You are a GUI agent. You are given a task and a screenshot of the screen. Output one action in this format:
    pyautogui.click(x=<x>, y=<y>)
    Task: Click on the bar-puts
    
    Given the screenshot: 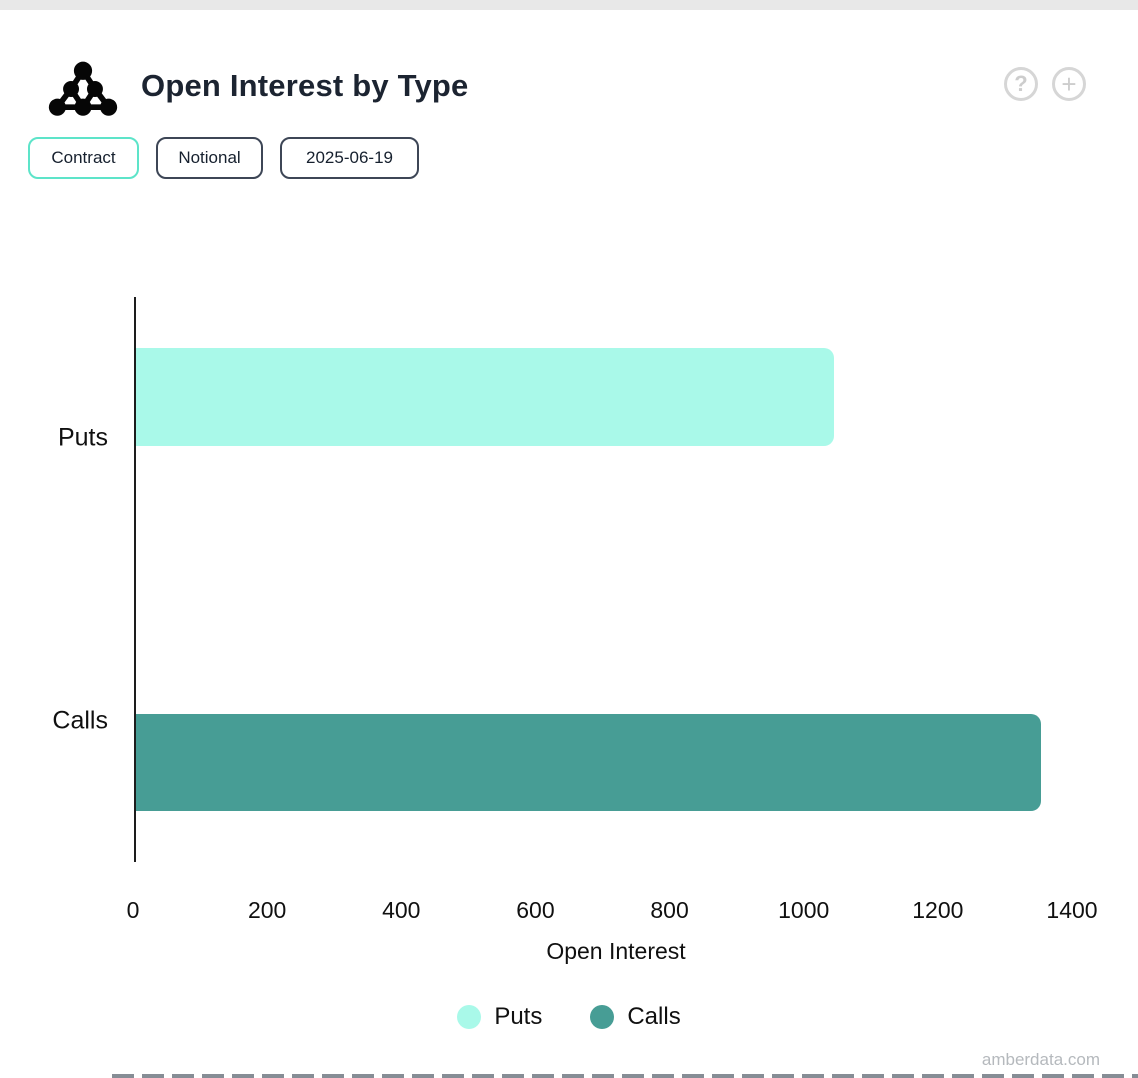 What is the action you would take?
    pyautogui.click(x=485, y=397)
    